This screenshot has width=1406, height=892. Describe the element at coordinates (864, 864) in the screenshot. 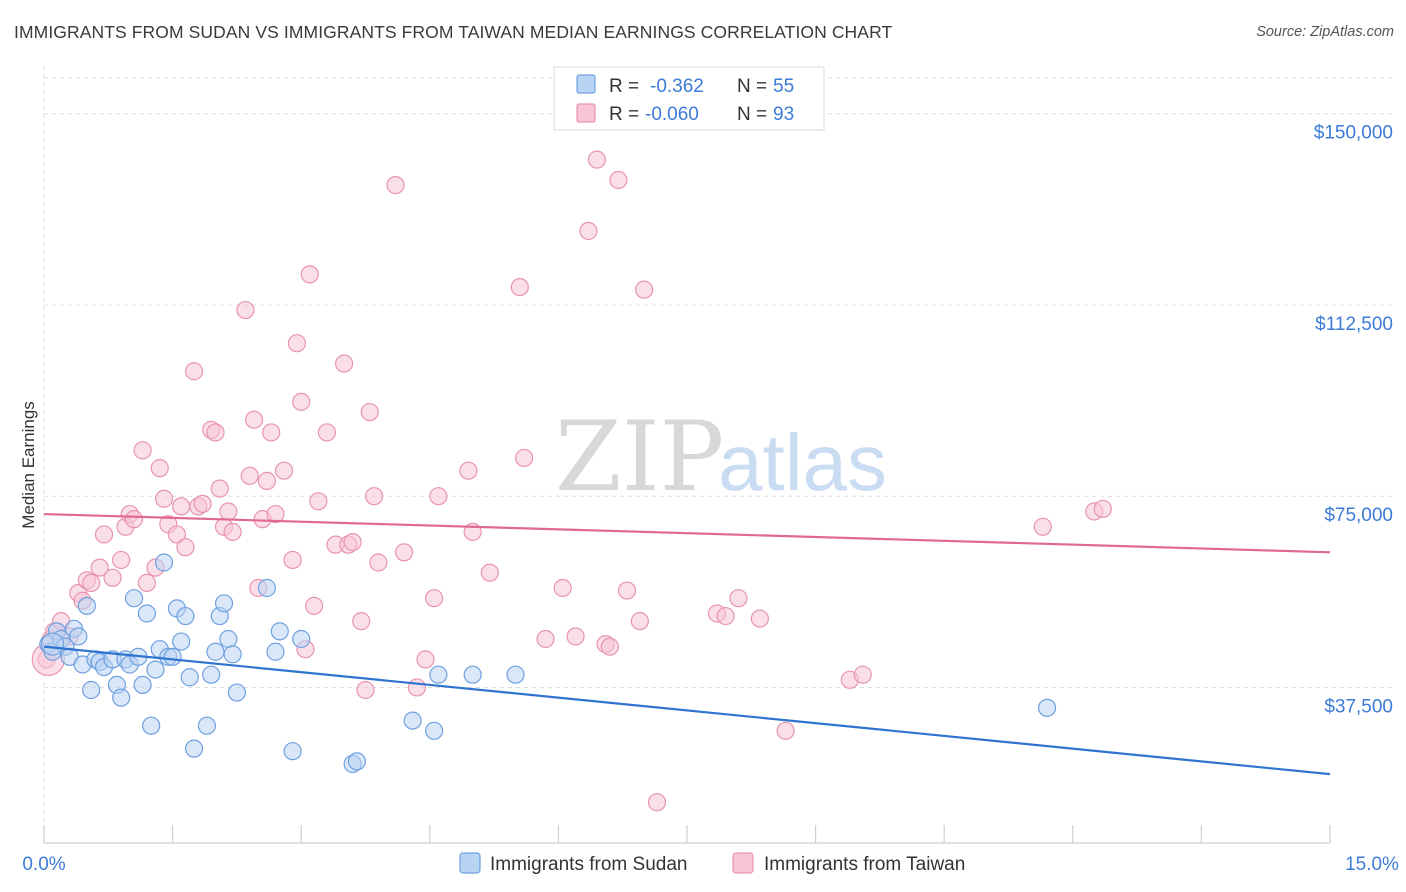

I see `series-legend-label-taiwan: Immigrants from Taiwan` at that location.